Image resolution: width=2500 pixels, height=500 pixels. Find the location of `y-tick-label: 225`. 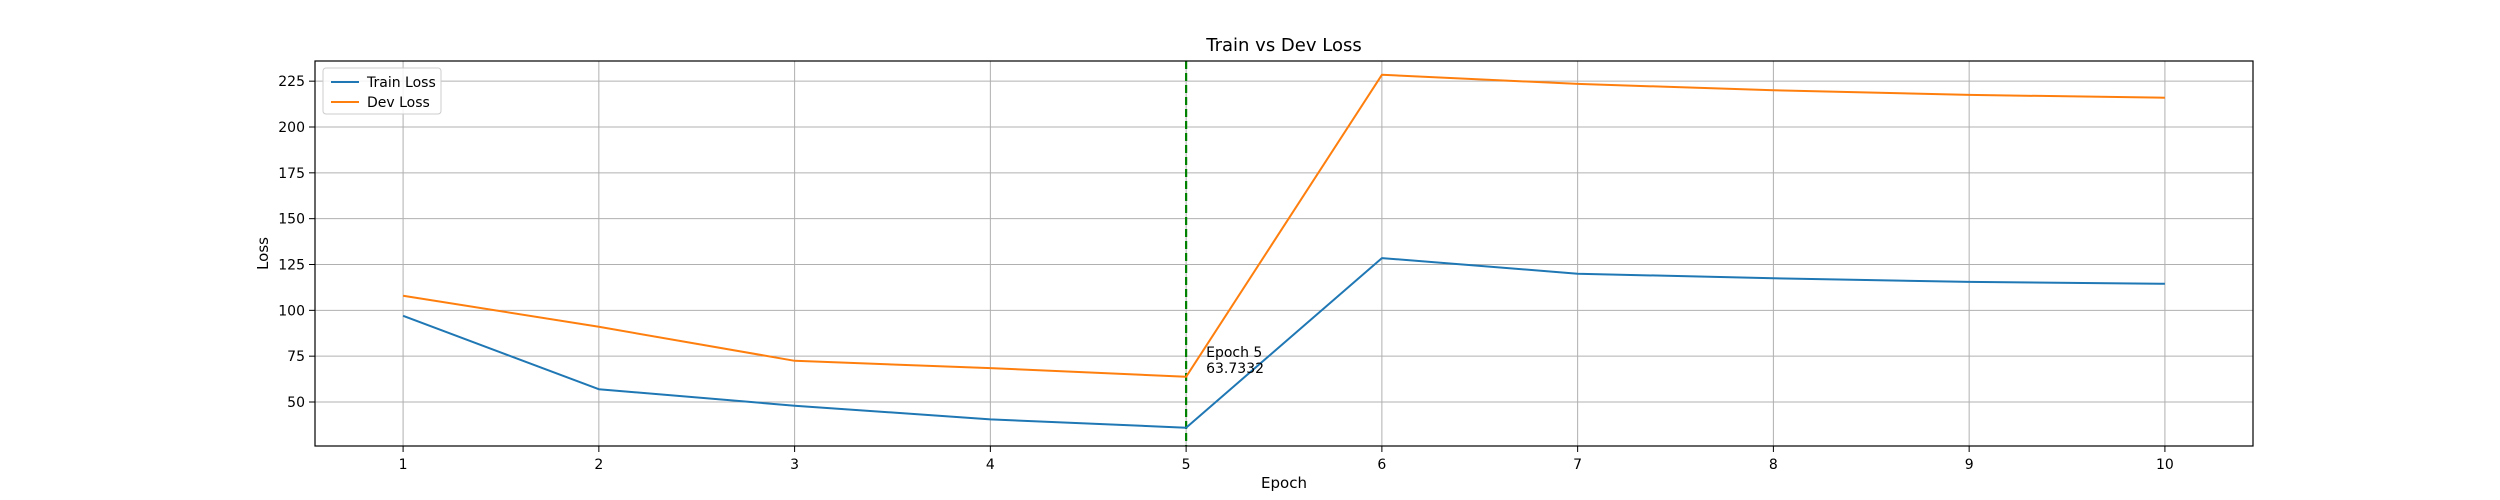

y-tick-label: 225 is located at coordinates (291, 82).